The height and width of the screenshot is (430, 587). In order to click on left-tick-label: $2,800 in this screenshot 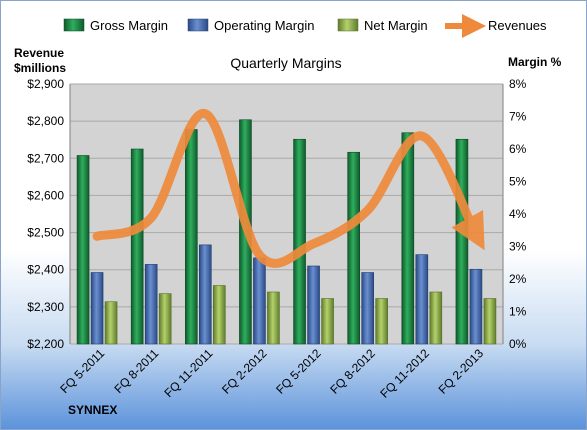, I will do `click(45, 121)`.